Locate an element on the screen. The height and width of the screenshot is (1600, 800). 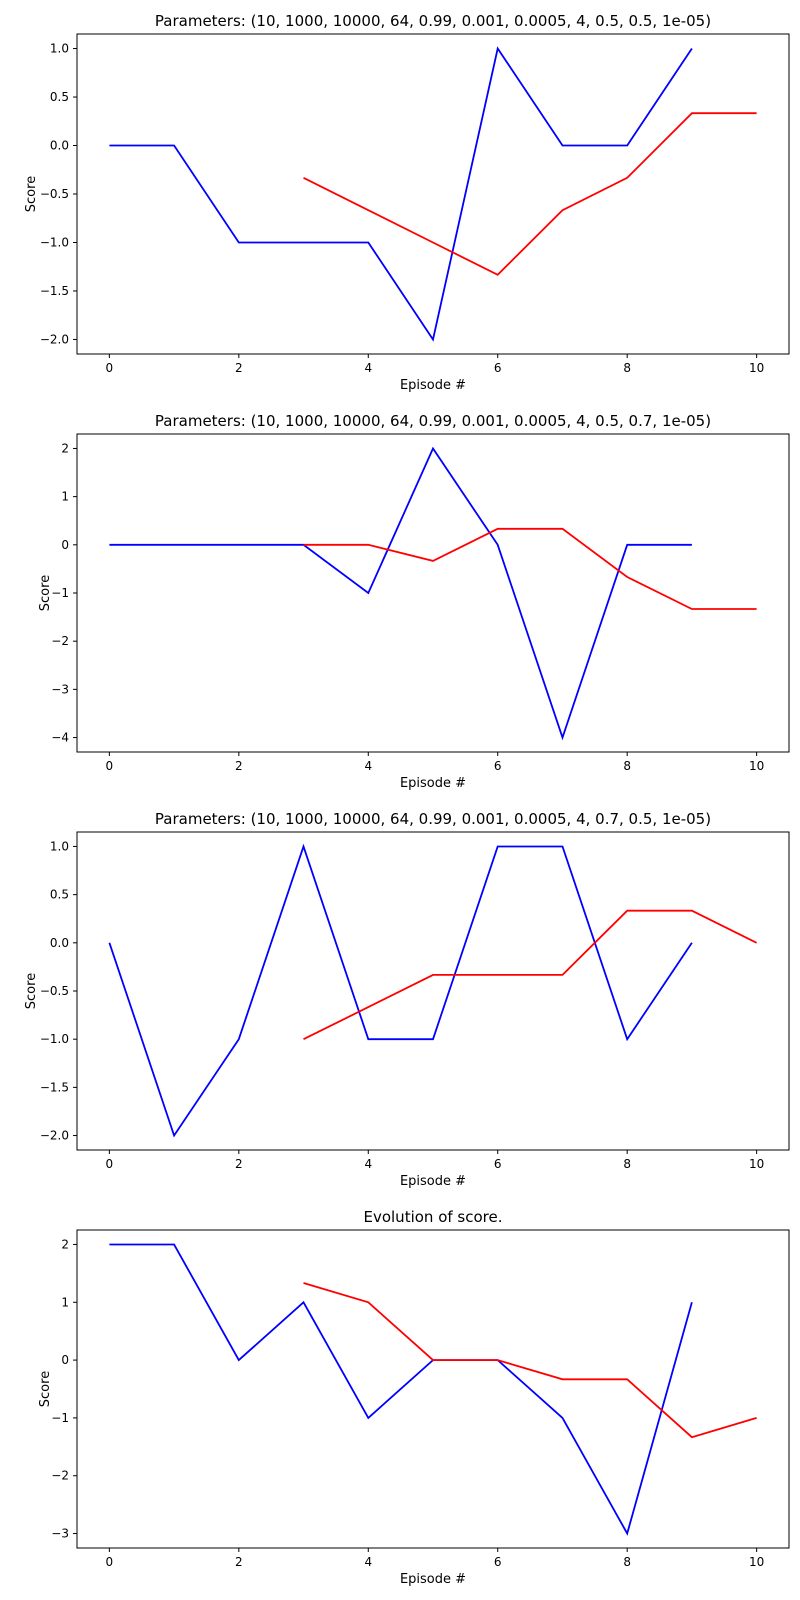
chart-title: Evolution of score. is located at coordinates (432, 1217).